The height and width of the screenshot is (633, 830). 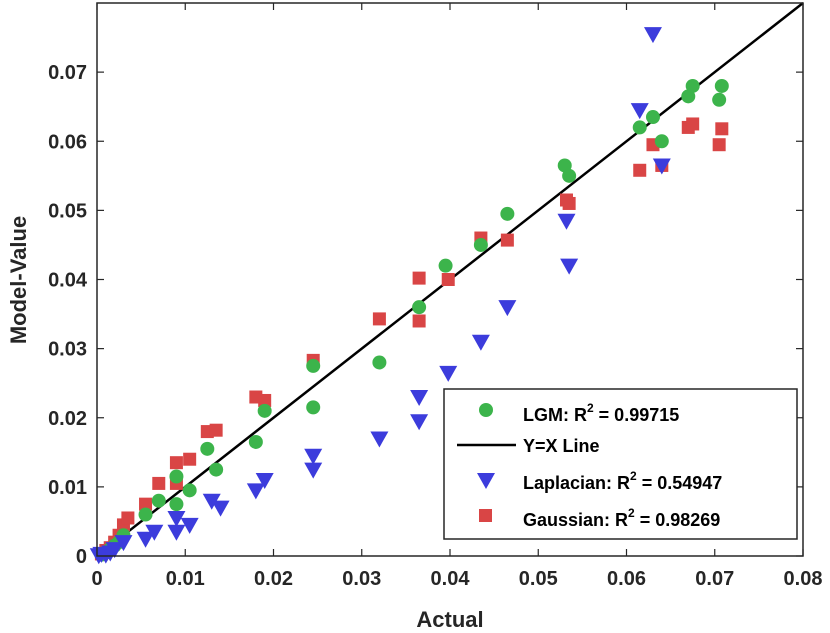 What do you see at coordinates (561, 446) in the screenshot?
I see `legend-line-label: Y=X Line` at bounding box center [561, 446].